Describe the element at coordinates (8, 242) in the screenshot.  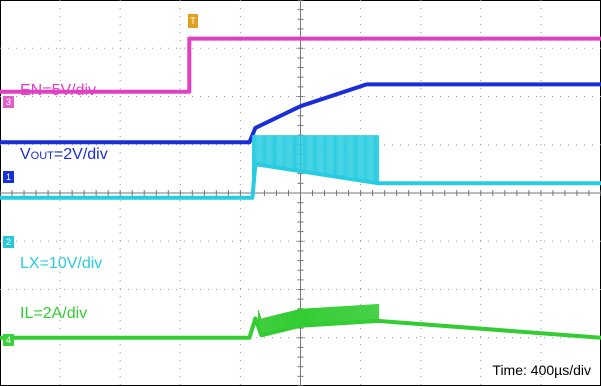
I see `channel-2-marker: 2` at that location.